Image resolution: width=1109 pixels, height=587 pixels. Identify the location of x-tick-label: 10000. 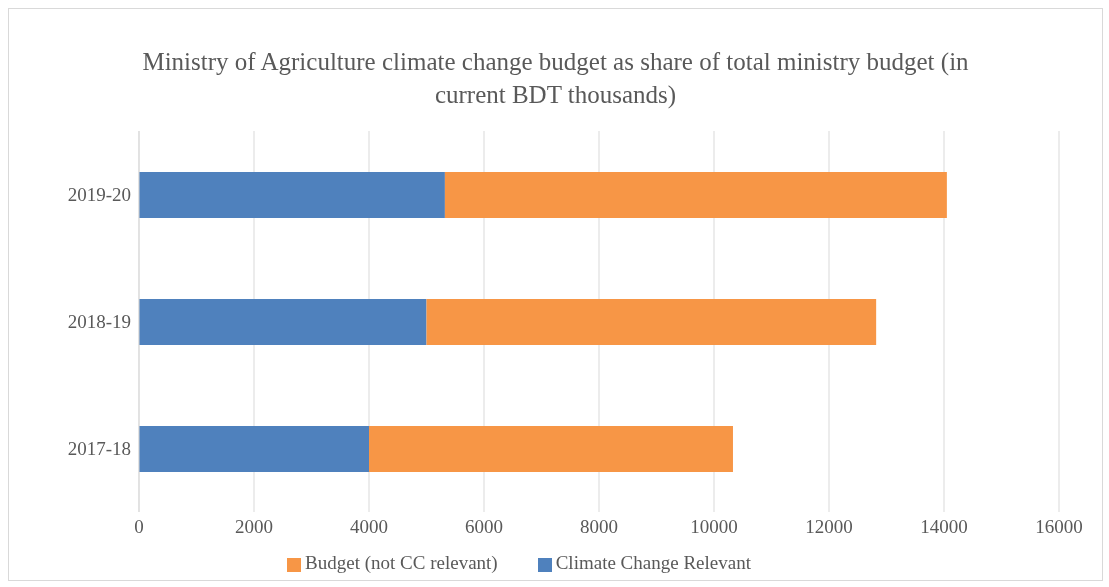
(714, 527).